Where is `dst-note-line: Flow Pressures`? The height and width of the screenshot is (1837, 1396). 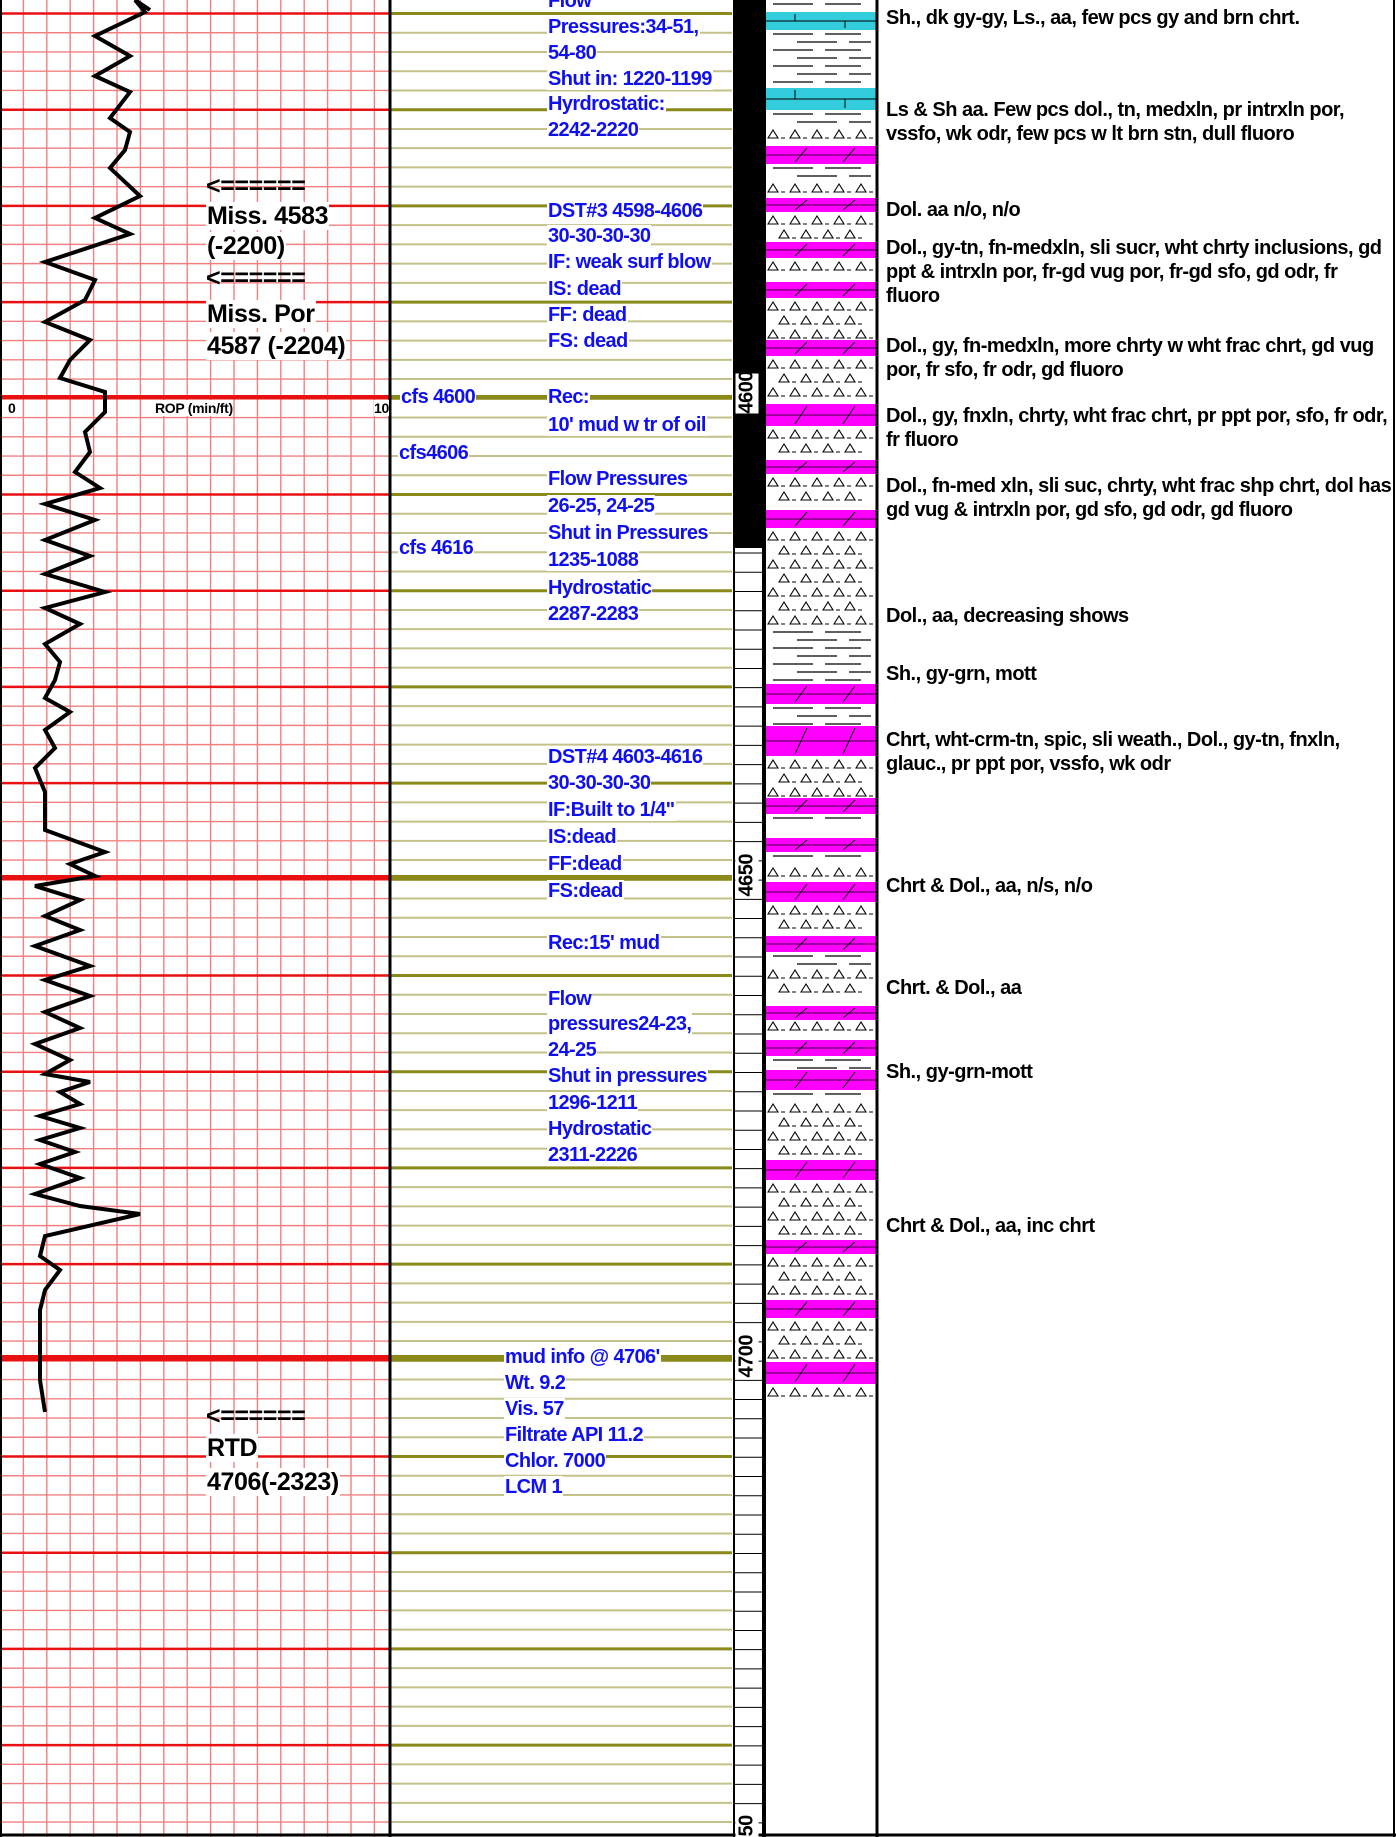
dst-note-line: Flow Pressures is located at coordinates (618, 479).